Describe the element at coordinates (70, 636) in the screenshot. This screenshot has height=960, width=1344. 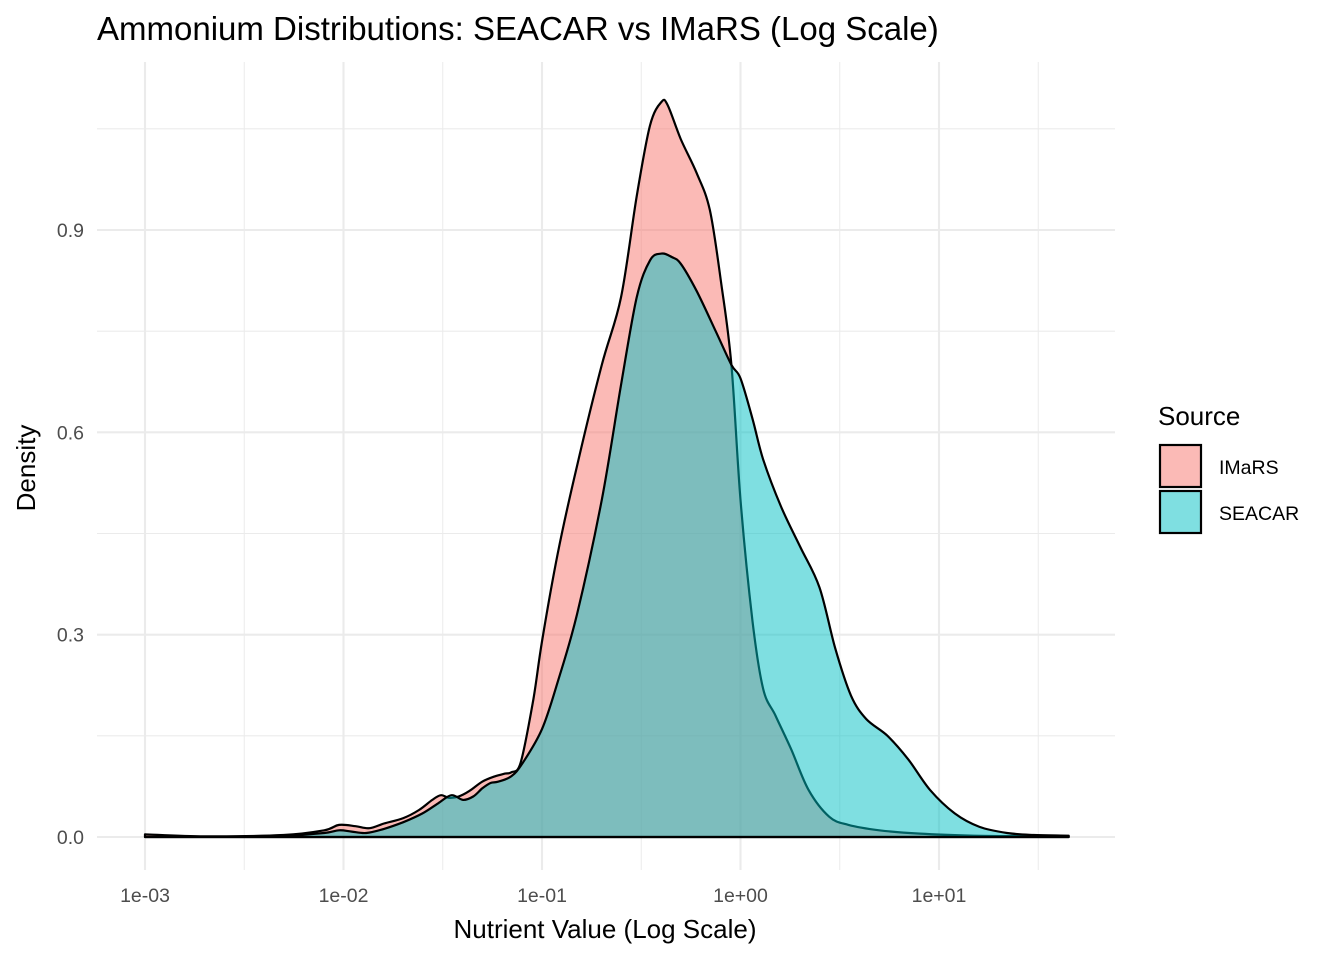
I see `y-tick-label: 0.3` at that location.